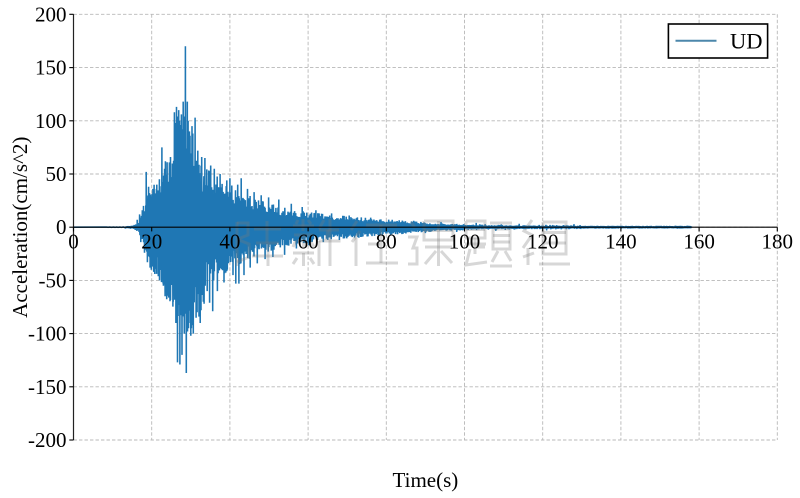 The width and height of the screenshot is (800, 498). What do you see at coordinates (543, 241) in the screenshot?
I see `svg-text: 120` at bounding box center [543, 241].